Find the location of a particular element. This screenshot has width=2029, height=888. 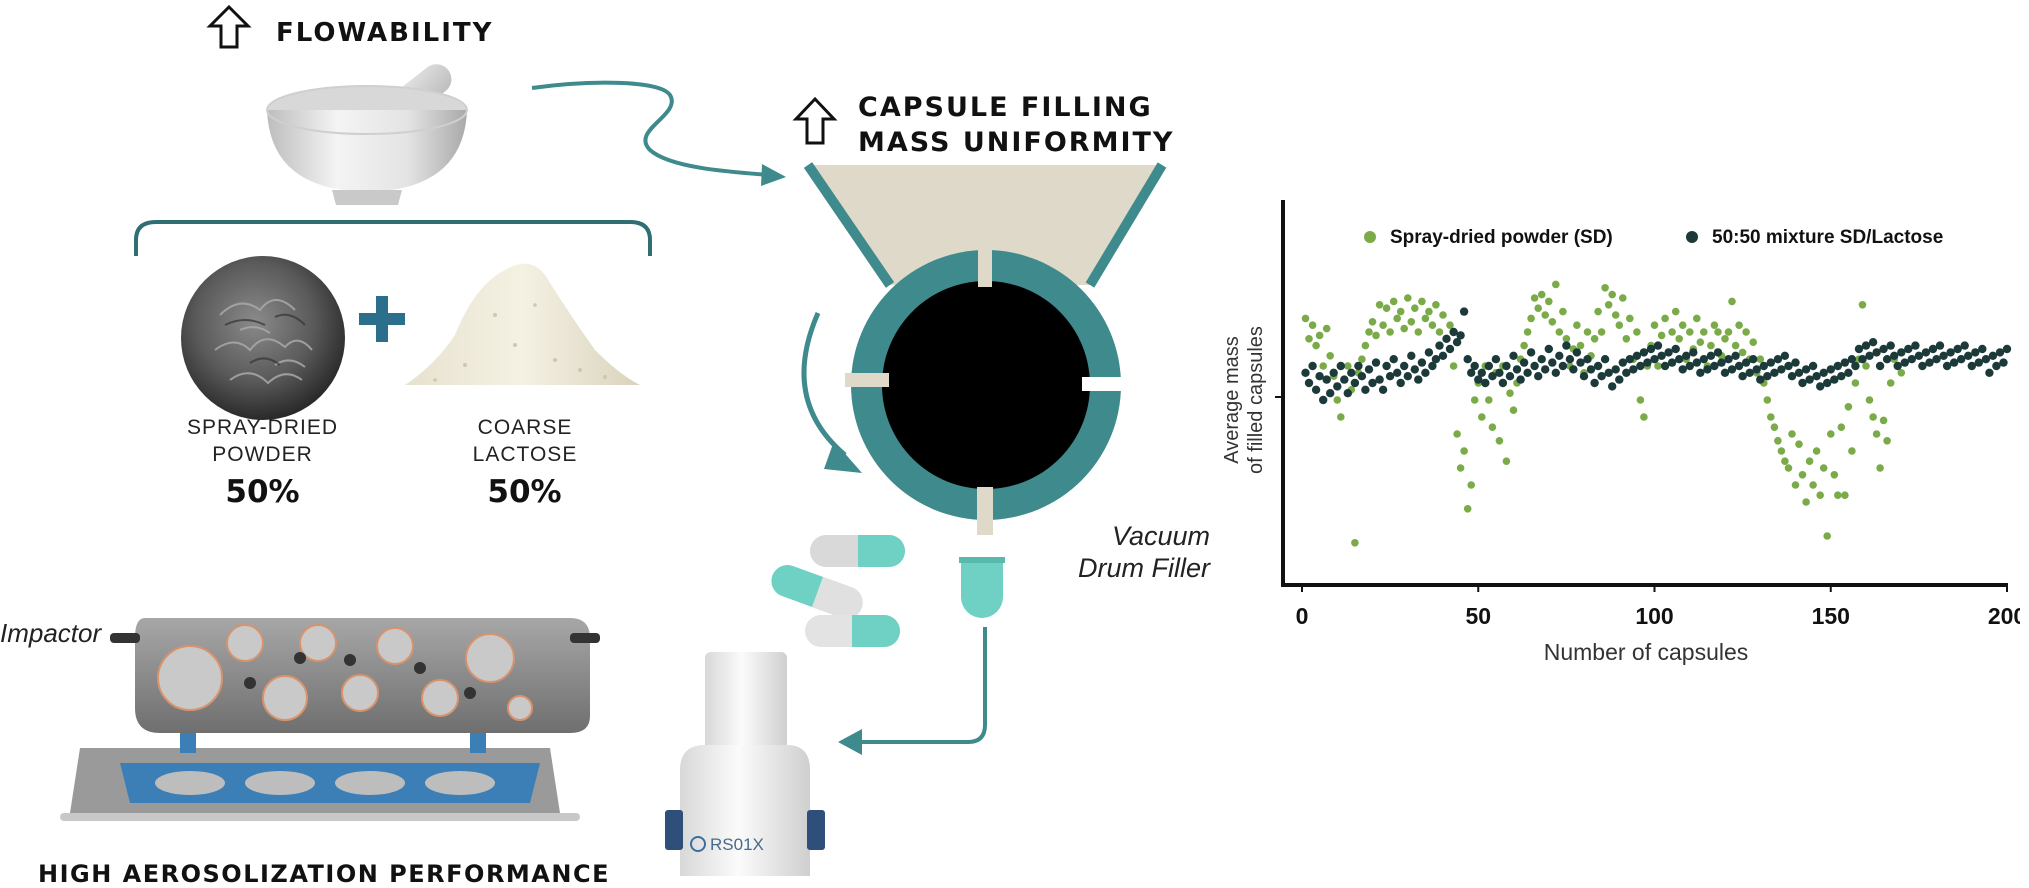

rotation-arrow-icon is located at coordinates (831, 392).